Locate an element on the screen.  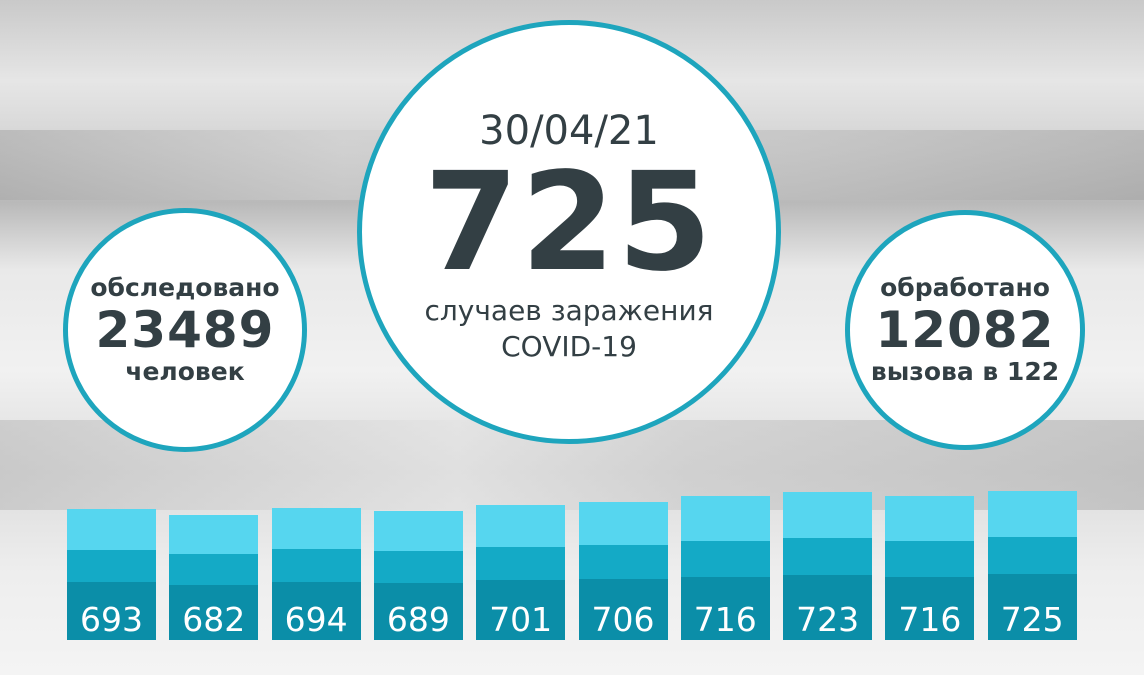
tested-people-circle: обследовано 23489 человек is located at coordinates (185, 330).